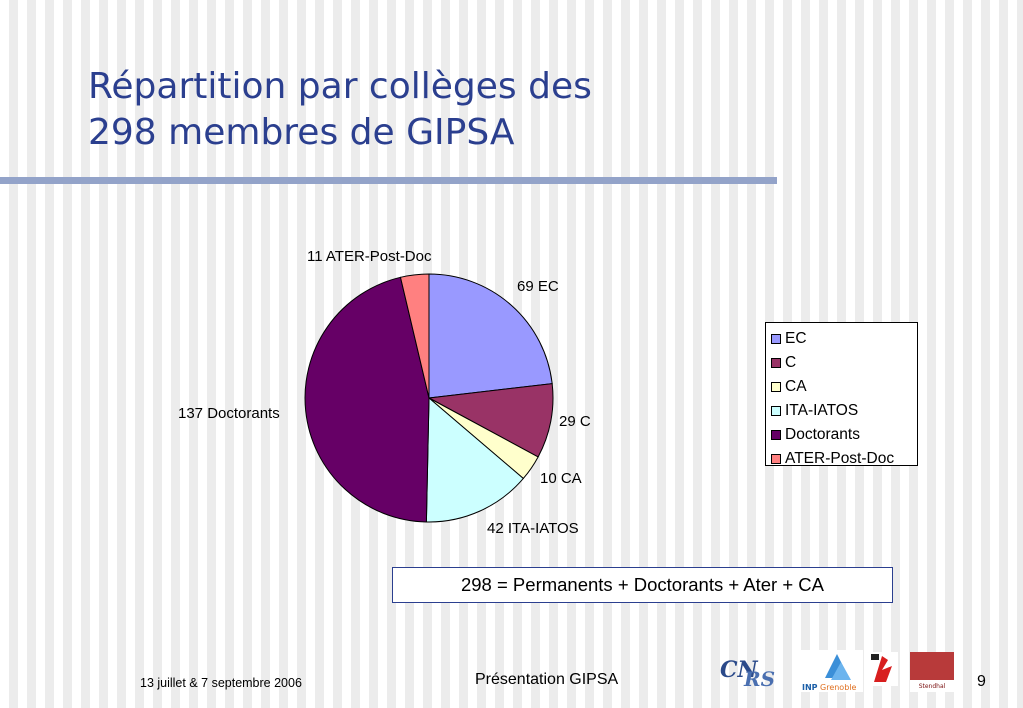 The height and width of the screenshot is (708, 1023). I want to click on pie-slices, so click(429, 398).